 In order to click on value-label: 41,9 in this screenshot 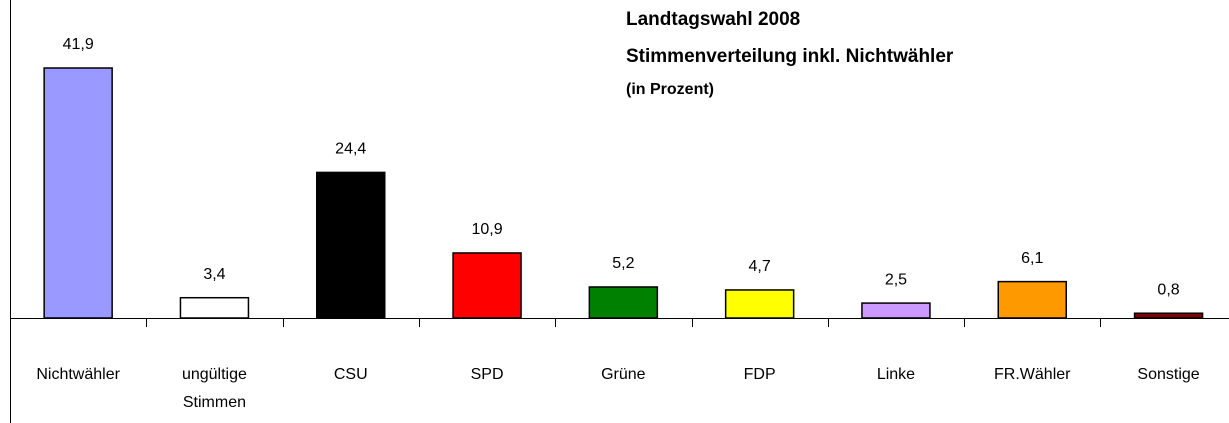, I will do `click(78, 44)`.